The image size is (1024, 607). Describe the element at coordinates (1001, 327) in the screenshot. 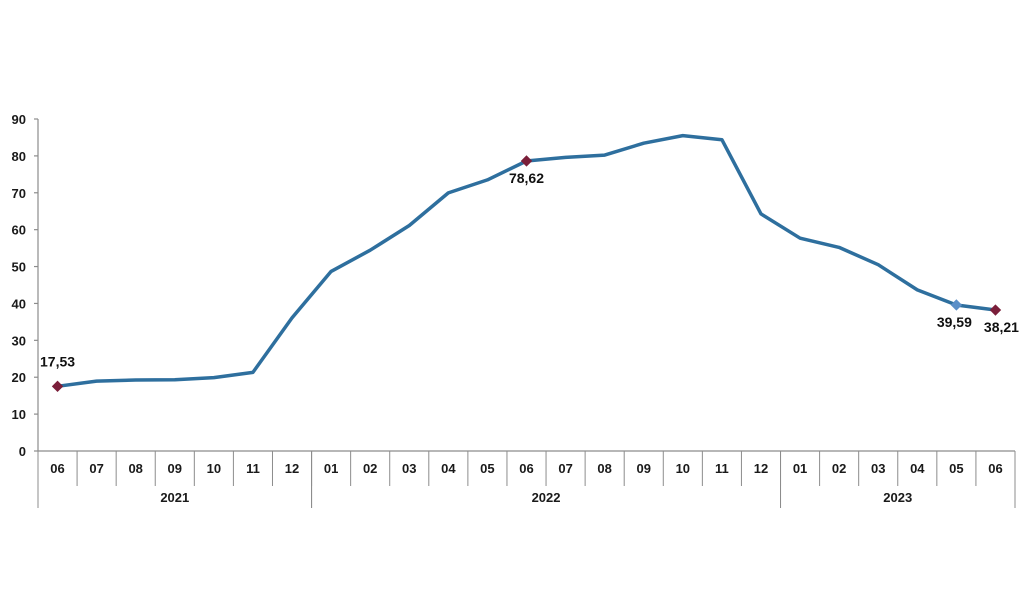

I see `data-label: 38,21` at that location.